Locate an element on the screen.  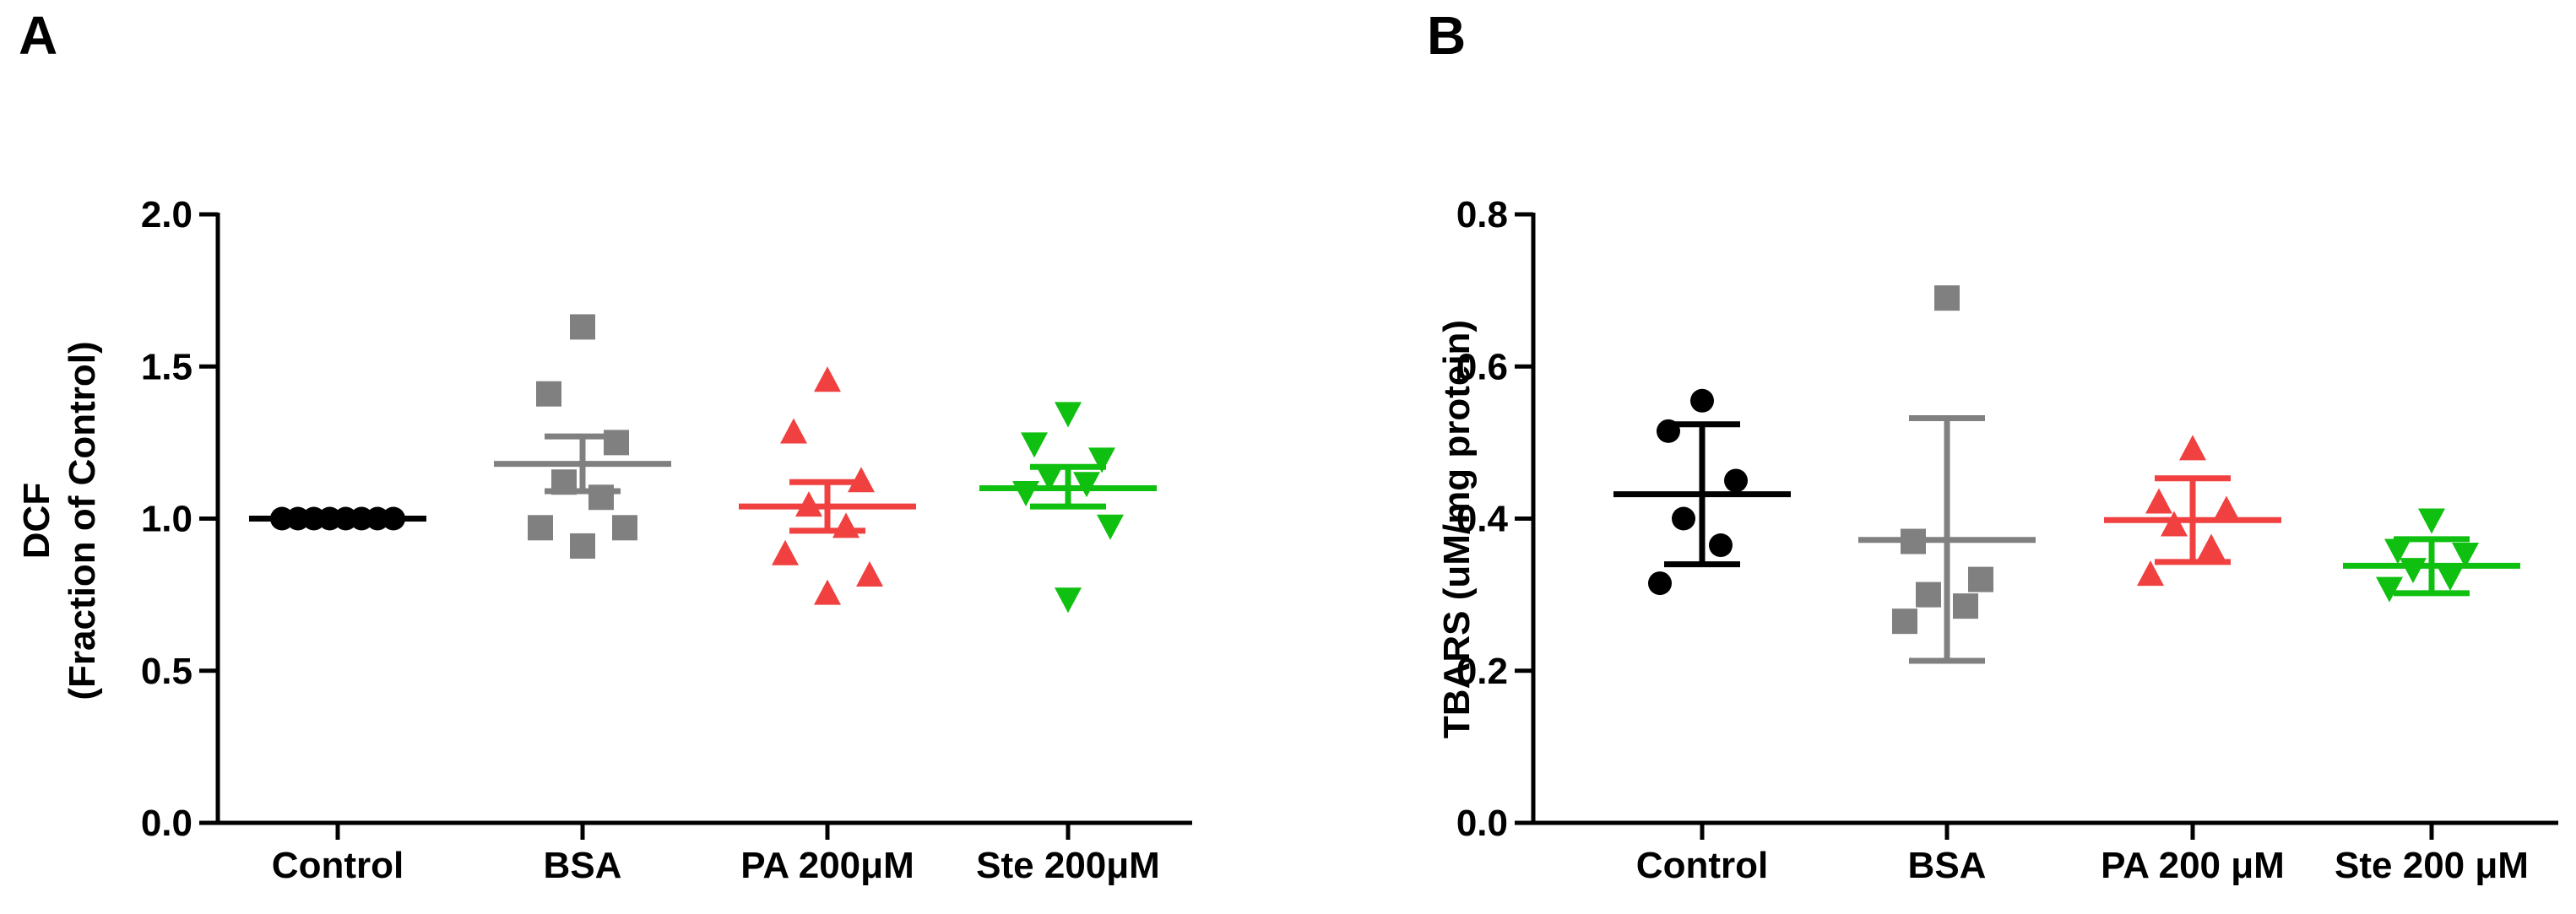
y-axis-label-b: TBARS (uM/mg protein) is located at coordinates (1457, 529).